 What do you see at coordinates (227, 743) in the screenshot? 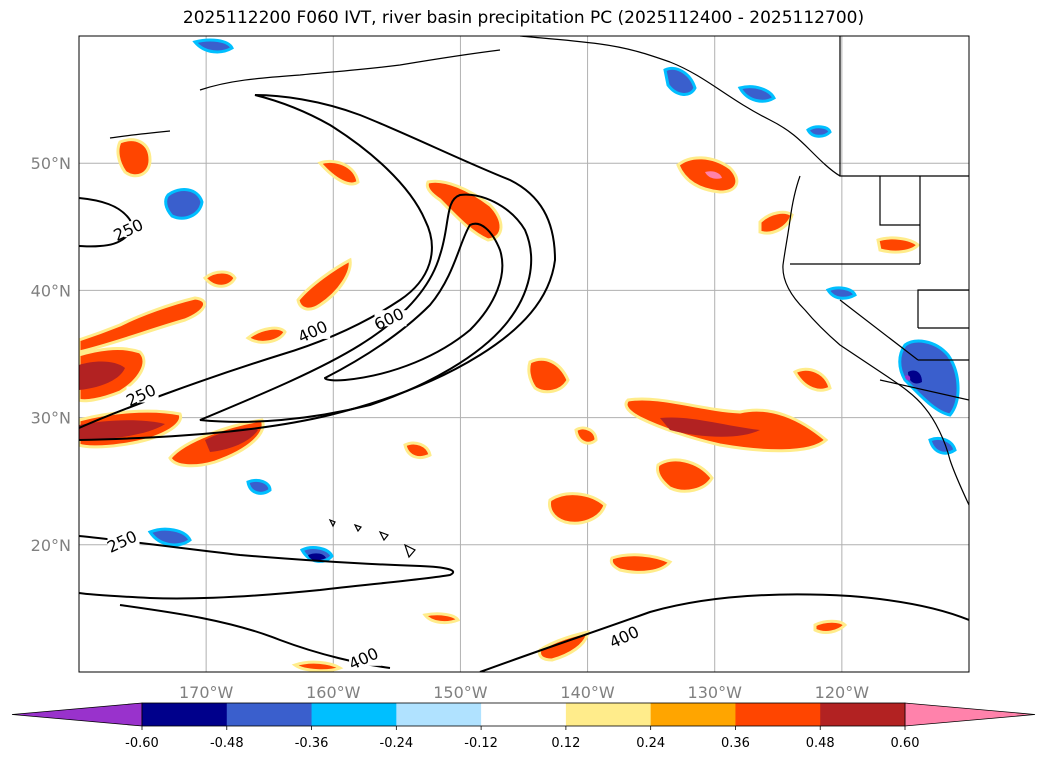
I see `colorbar-tick-label: -0.48` at bounding box center [227, 743].